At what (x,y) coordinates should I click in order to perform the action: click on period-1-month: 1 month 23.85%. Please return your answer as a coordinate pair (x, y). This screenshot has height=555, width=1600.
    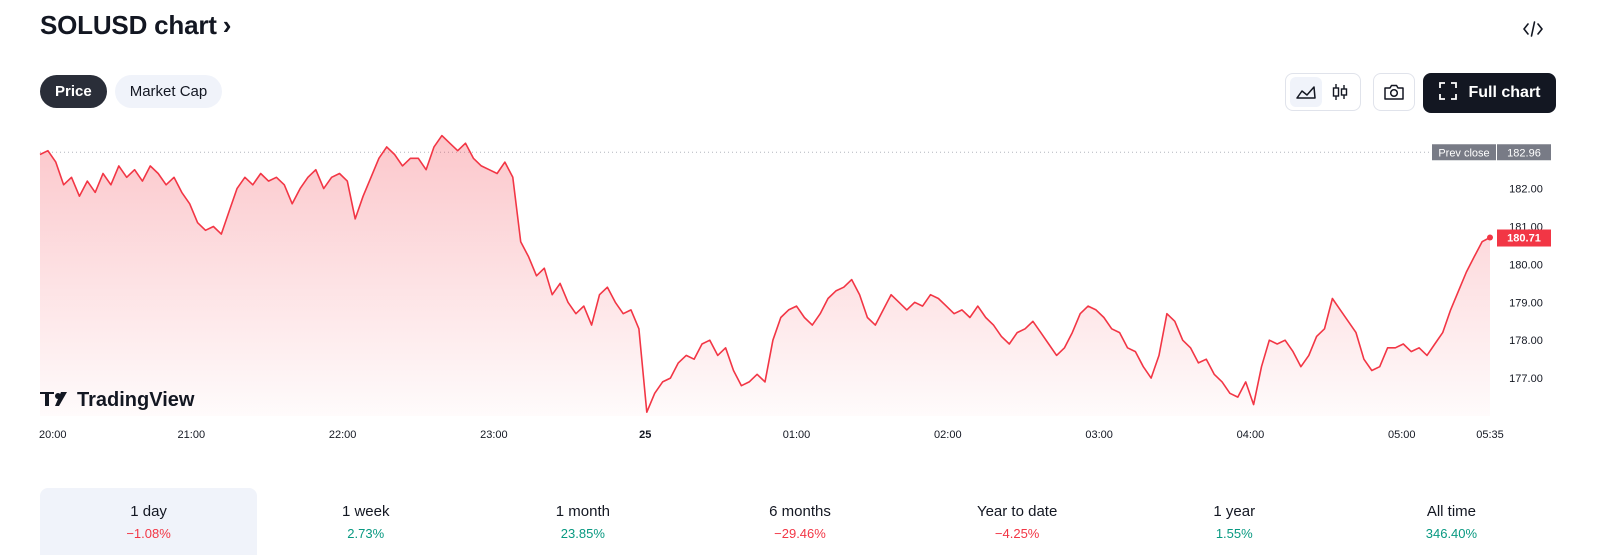
    Looking at the image, I should click on (582, 521).